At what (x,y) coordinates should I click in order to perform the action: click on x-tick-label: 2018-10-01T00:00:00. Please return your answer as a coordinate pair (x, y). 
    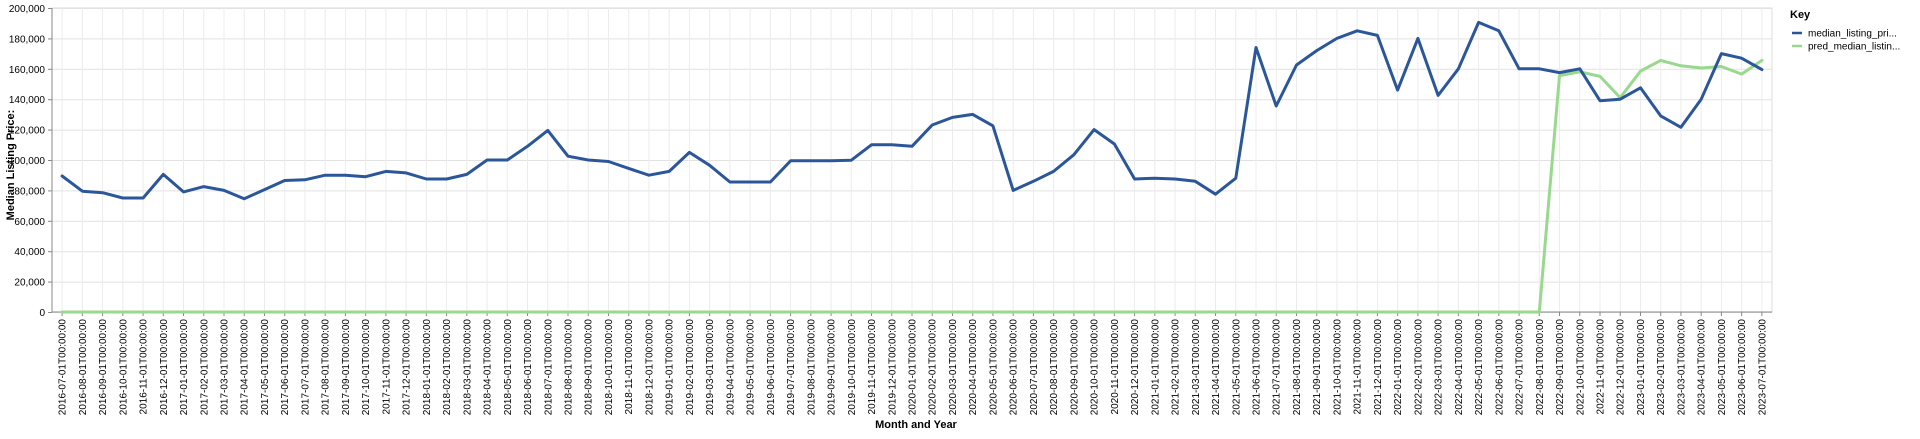
    Looking at the image, I should click on (609, 367).